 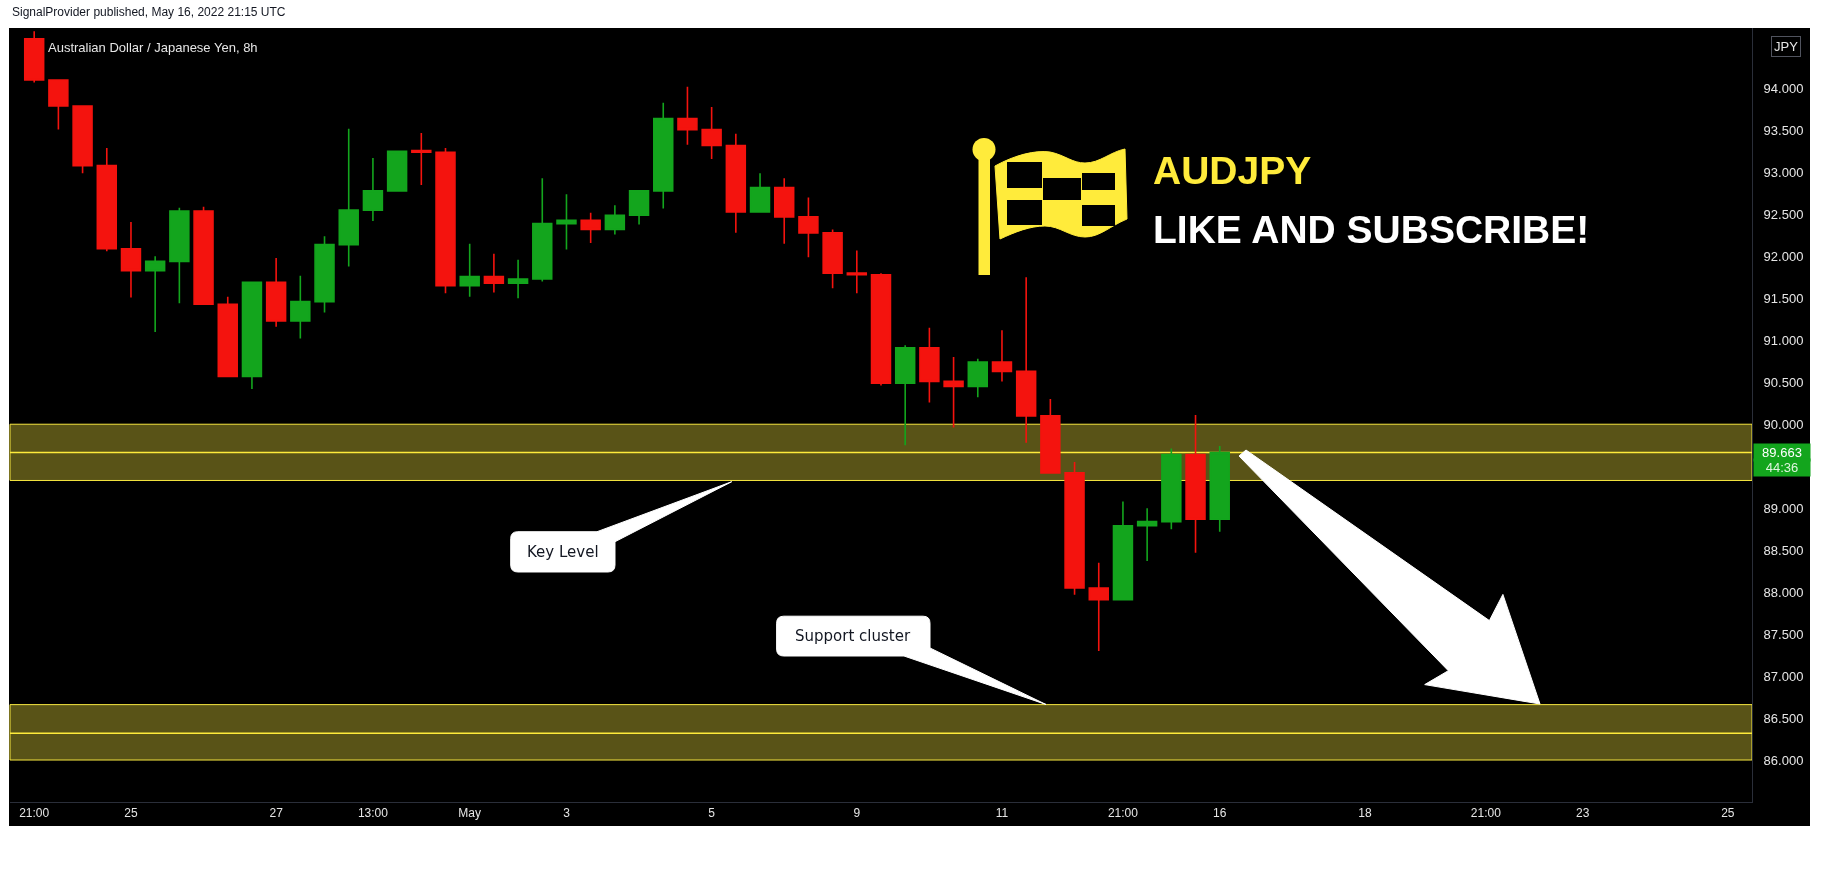 I want to click on x-tick-label: May, so click(x=470, y=813).